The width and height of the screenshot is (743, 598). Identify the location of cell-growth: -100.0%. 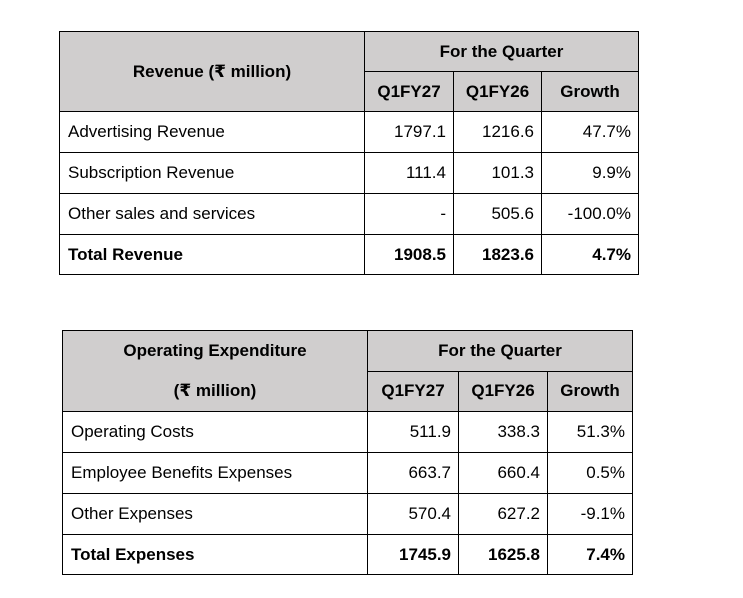
(590, 214).